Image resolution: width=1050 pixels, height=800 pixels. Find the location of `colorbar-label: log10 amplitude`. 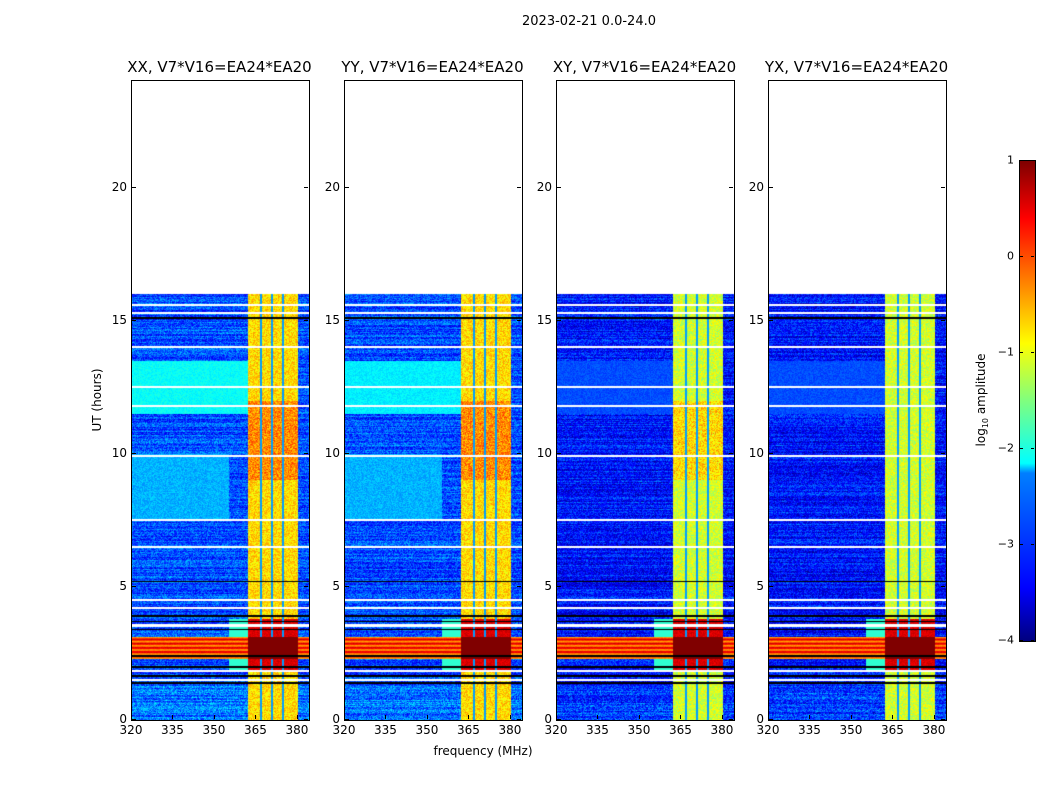

colorbar-label: log10 amplitude is located at coordinates (982, 400).